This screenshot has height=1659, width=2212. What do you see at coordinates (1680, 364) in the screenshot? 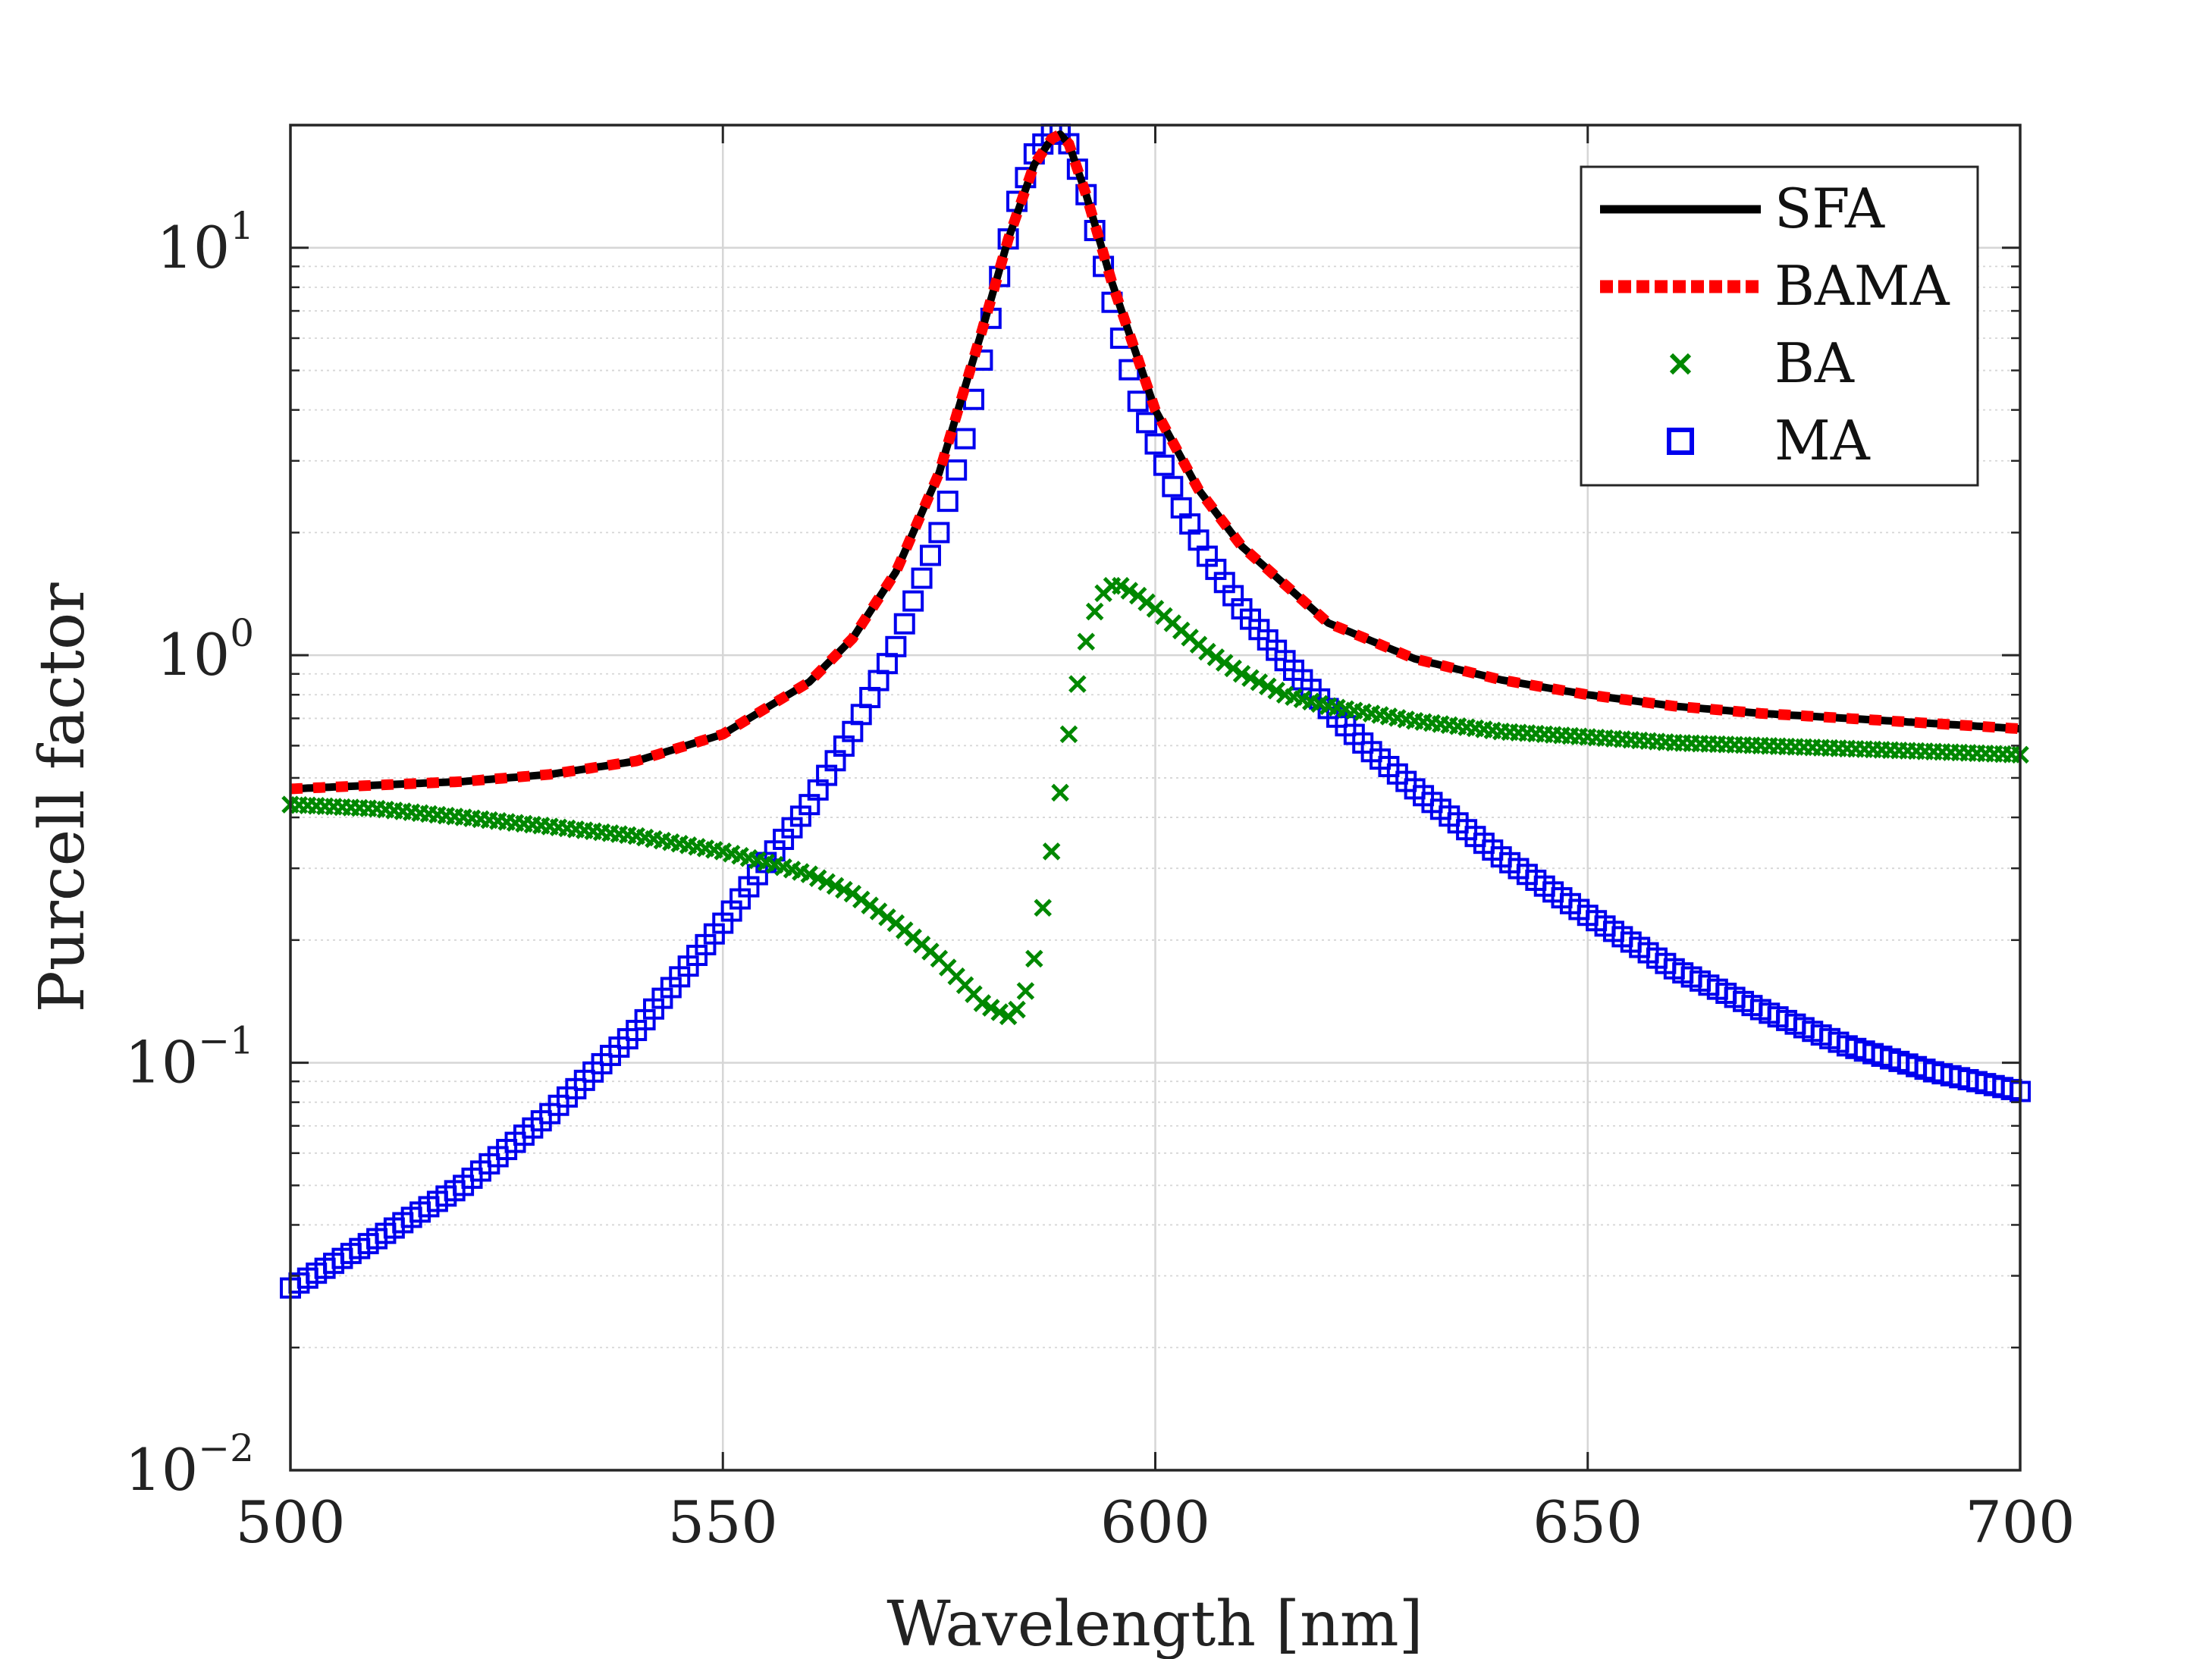
I see `legend-ba-marker` at bounding box center [1680, 364].